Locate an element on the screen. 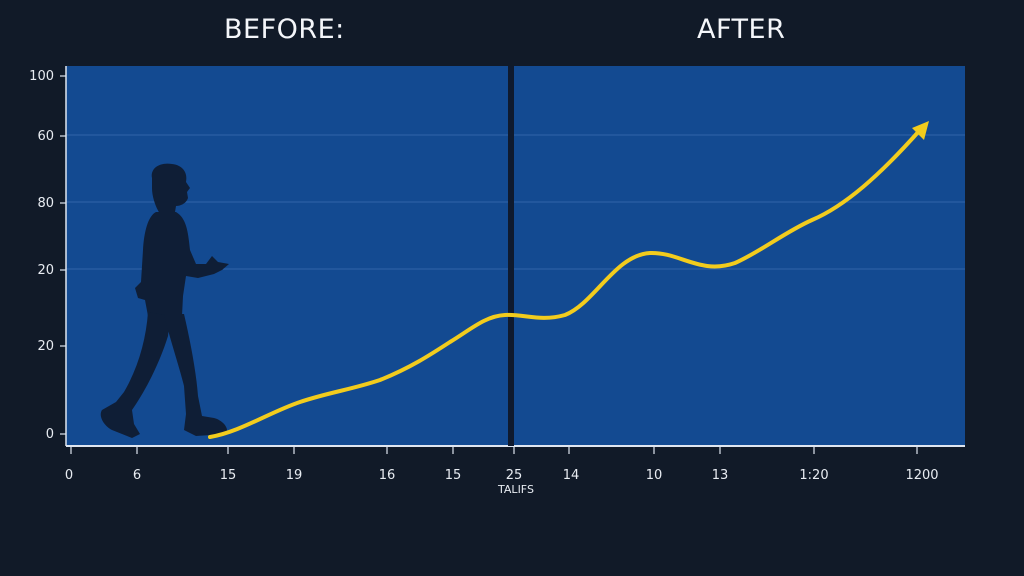 Image resolution: width=1024 pixels, height=576 pixels. before-after-divider is located at coordinates (511, 256).